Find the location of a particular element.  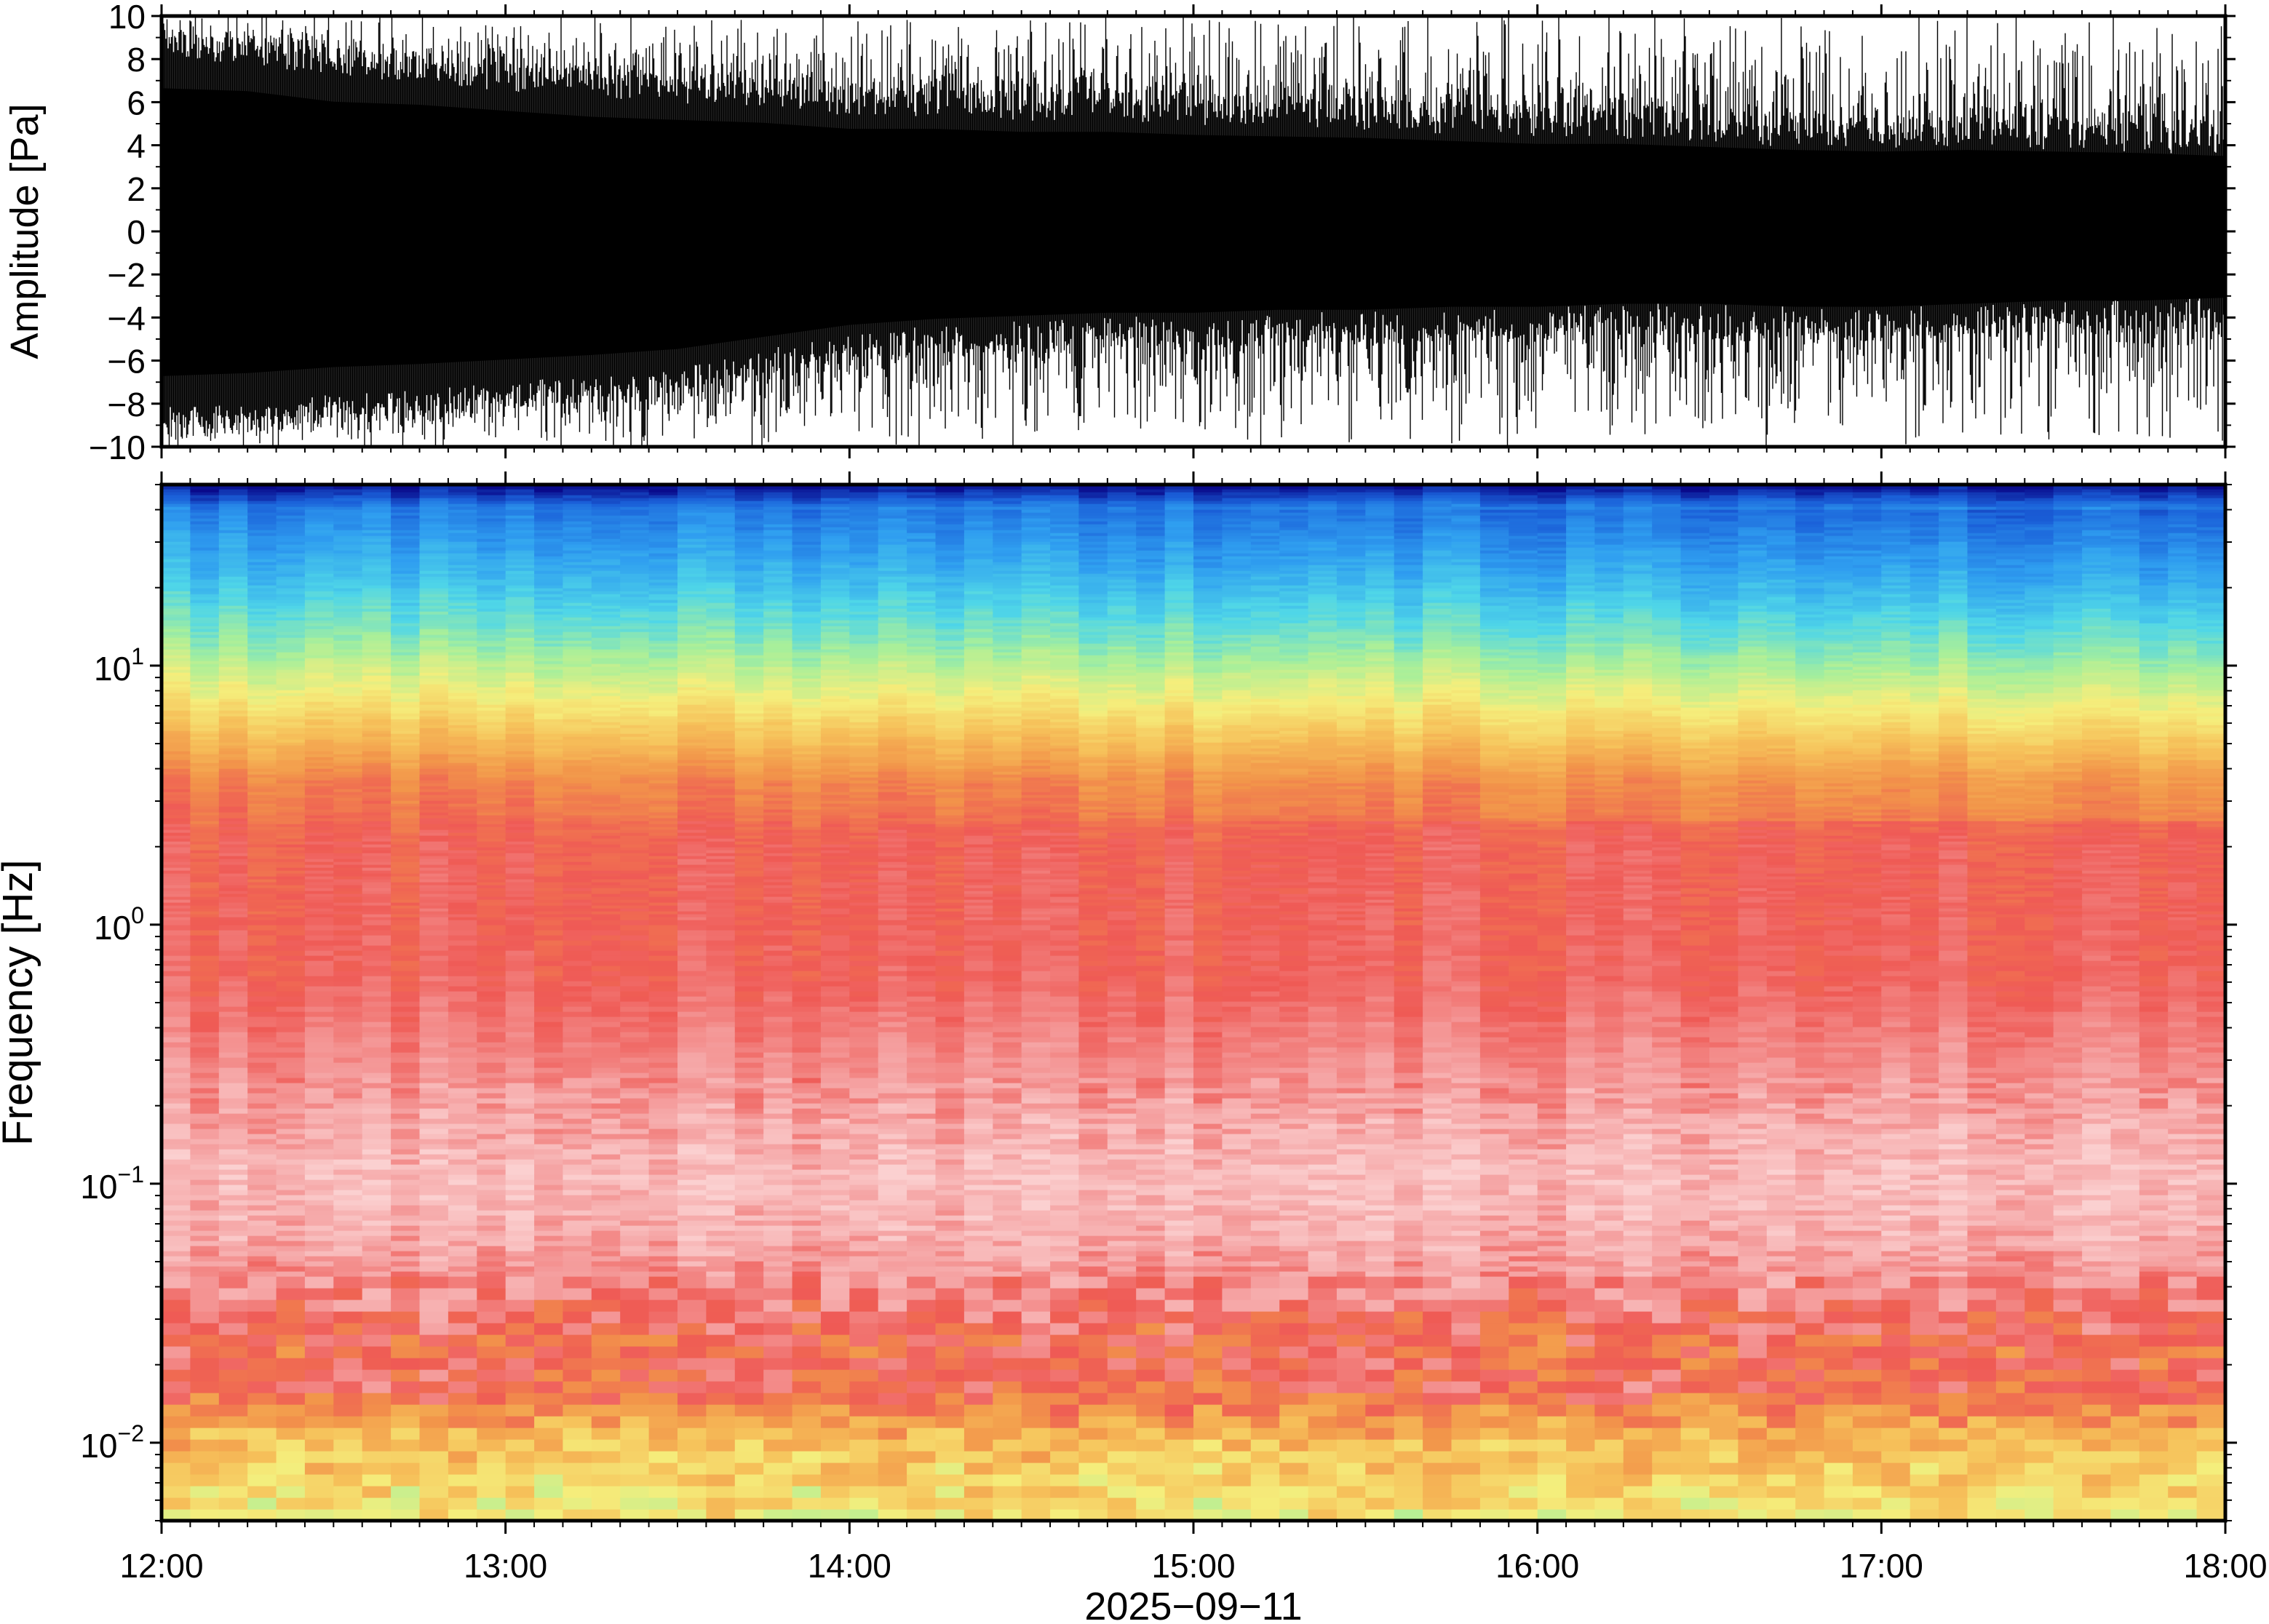

waveform-y-tick-label: −4 is located at coordinates (127, 318).